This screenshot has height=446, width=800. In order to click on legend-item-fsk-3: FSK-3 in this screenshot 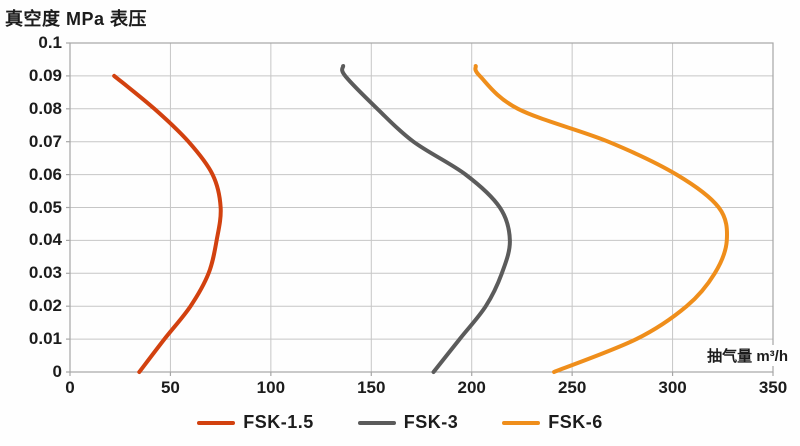, I will do `click(408, 422)`.